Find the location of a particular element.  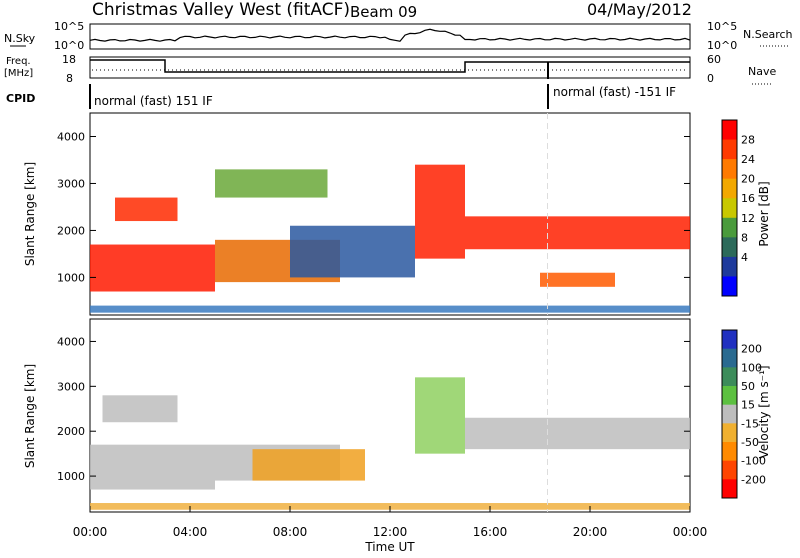

power-colorbar-tick-2: 20 is located at coordinates (748, 179).